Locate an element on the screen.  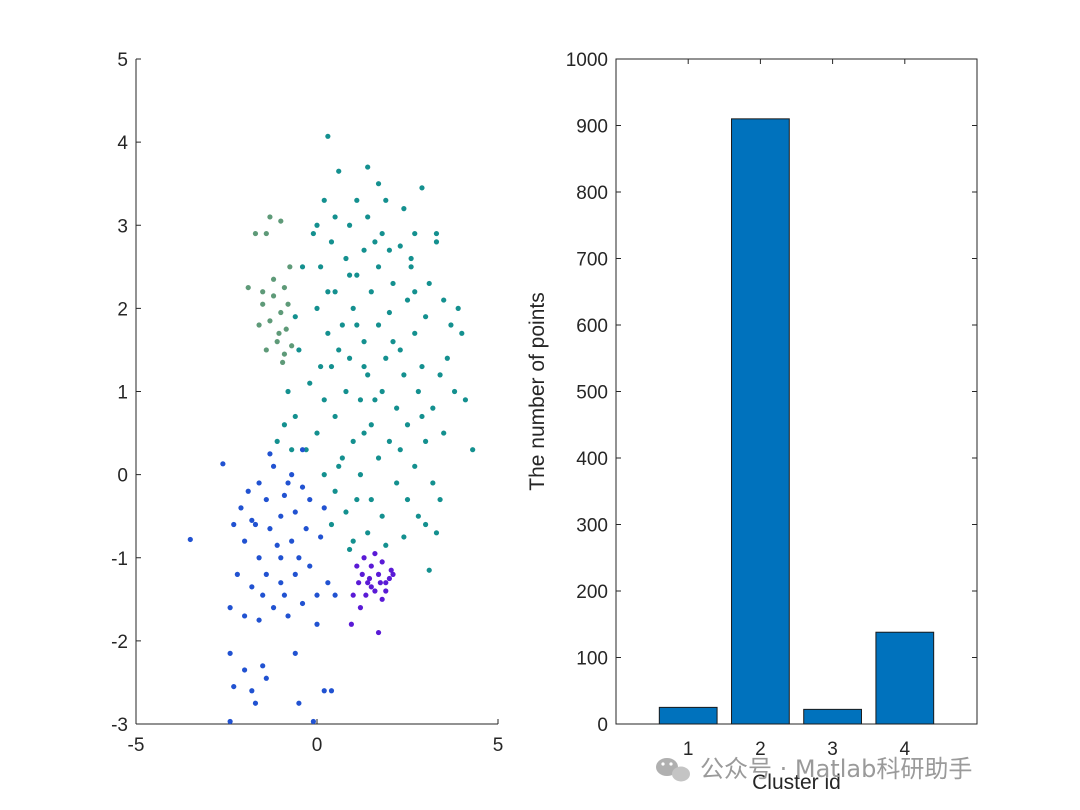
bar-y-tick-label: 900 is located at coordinates (592, 127).